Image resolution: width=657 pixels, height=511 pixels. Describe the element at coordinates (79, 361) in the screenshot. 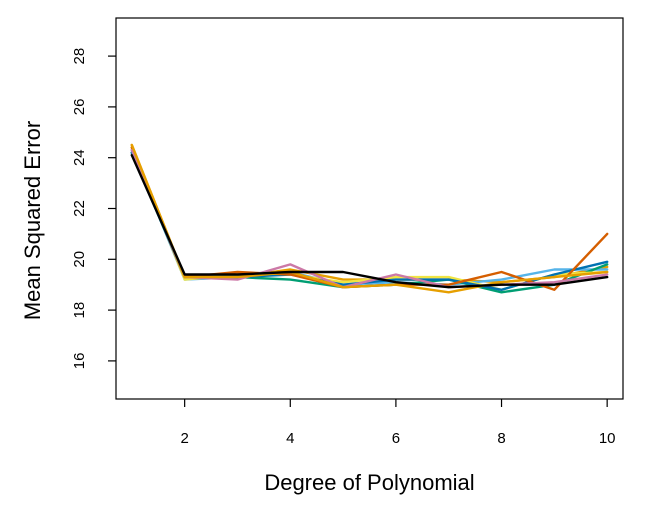

I see `y-tick-label: 16` at that location.